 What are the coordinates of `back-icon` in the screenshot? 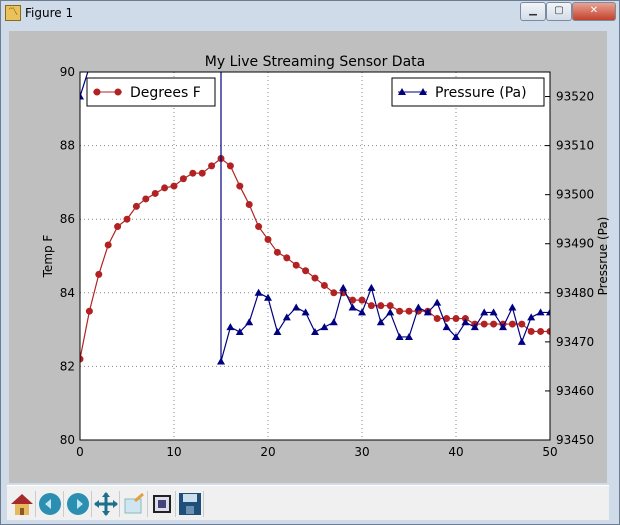 It's located at (50, 504).